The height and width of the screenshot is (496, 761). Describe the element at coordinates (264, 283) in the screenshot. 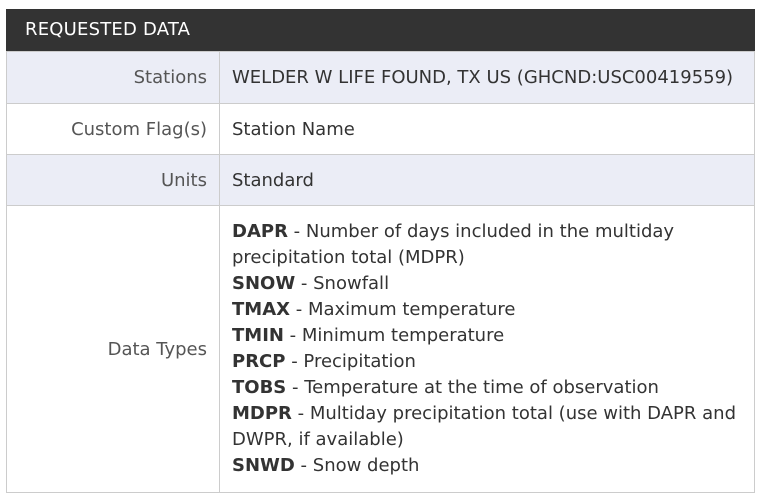

I see `data-type-code: SNOW` at that location.